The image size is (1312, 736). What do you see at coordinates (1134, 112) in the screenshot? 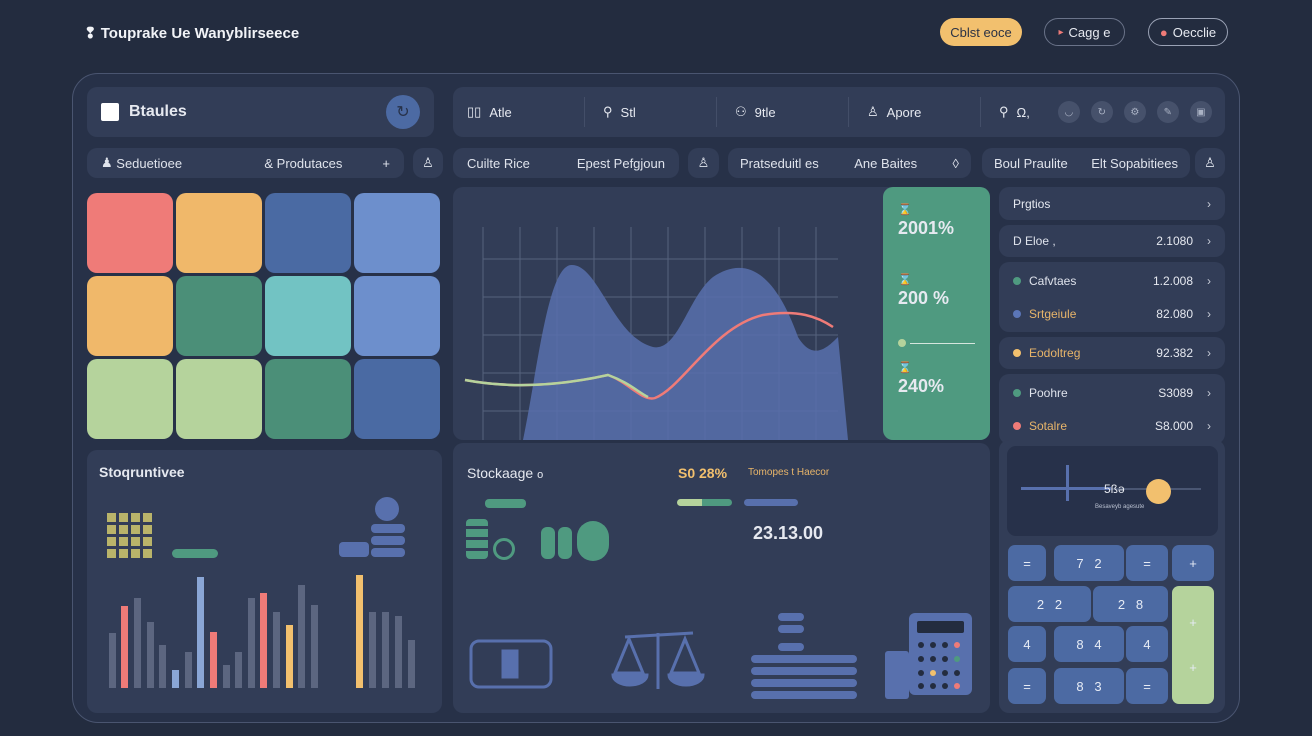
I see `settings-icon: ⚙` at bounding box center [1134, 112].